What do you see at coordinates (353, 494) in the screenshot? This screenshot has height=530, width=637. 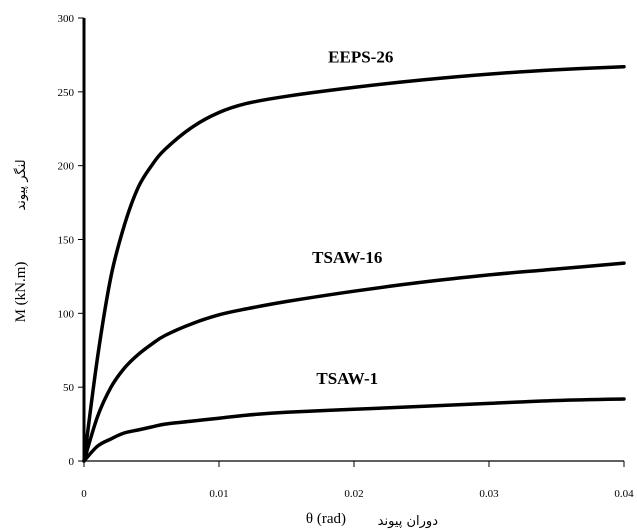 I see `x-tick-label: 0.02` at bounding box center [353, 494].